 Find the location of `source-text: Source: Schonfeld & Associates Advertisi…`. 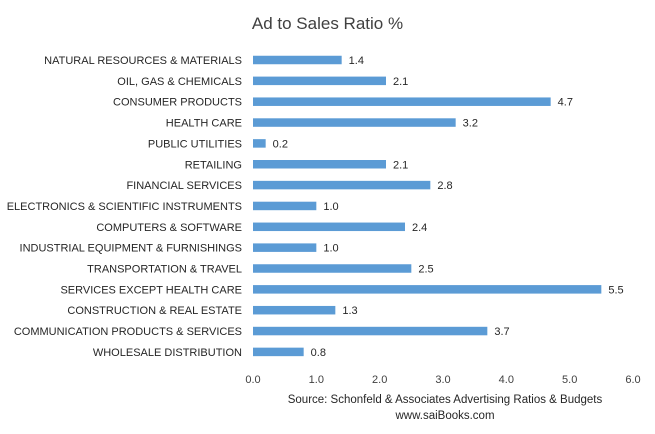

source-text: Source: Schonfeld & Associates Advertisi… is located at coordinates (445, 400).